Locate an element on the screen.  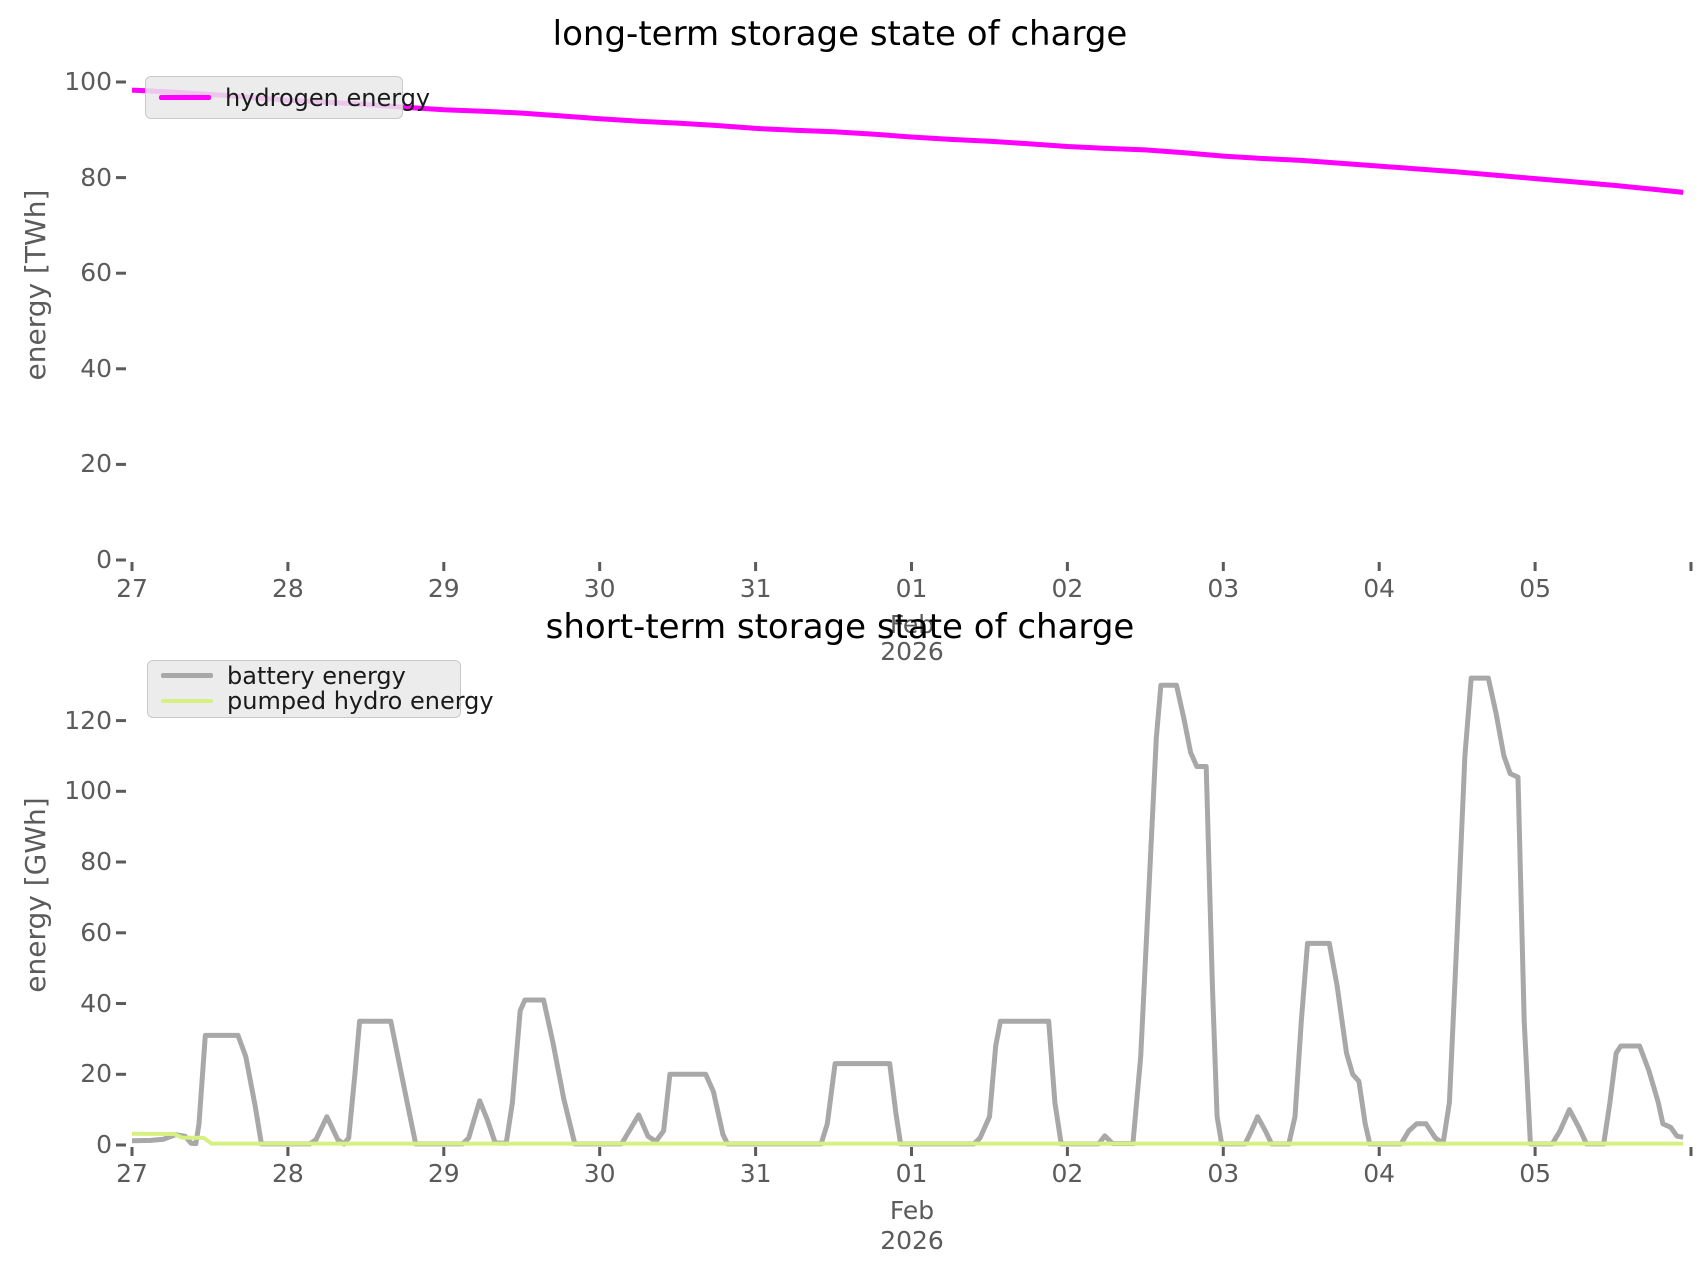
short-term-month-label: Feb is located at coordinates (912, 1210).